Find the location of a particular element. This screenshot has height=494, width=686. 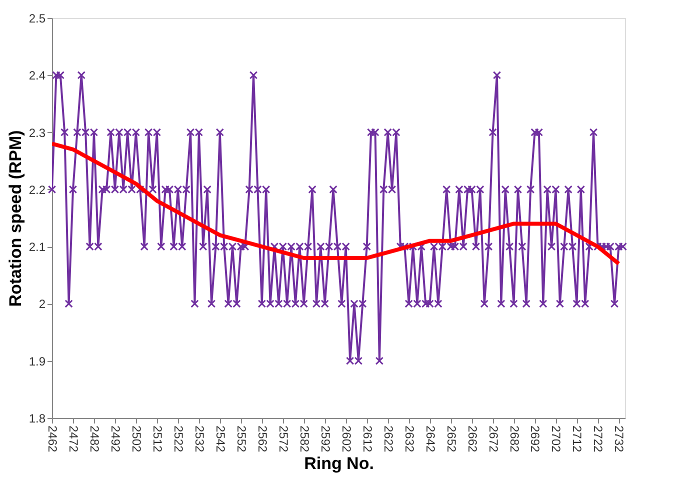

x-axis-title: Ring No. is located at coordinates (339, 464).